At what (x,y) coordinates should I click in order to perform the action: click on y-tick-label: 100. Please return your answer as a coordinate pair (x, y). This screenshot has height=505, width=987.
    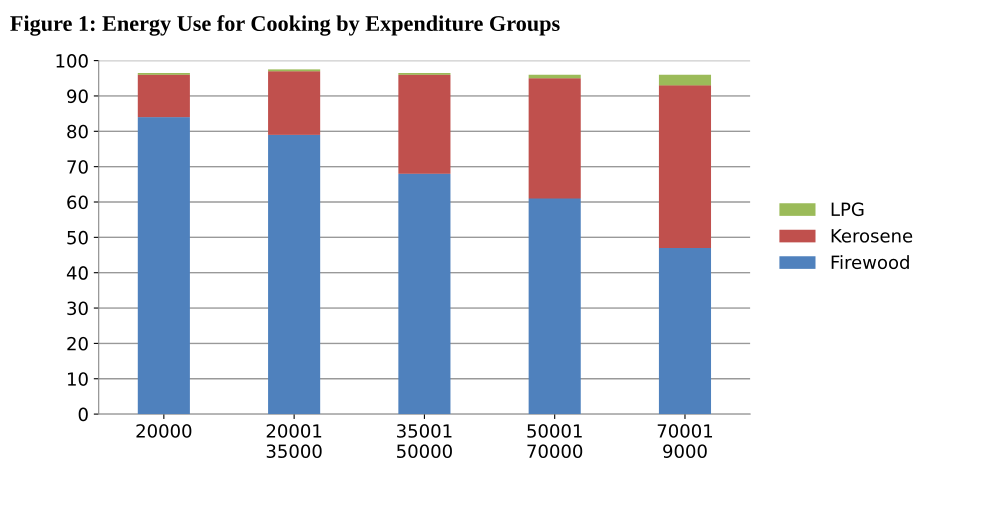
    Looking at the image, I should click on (72, 61).